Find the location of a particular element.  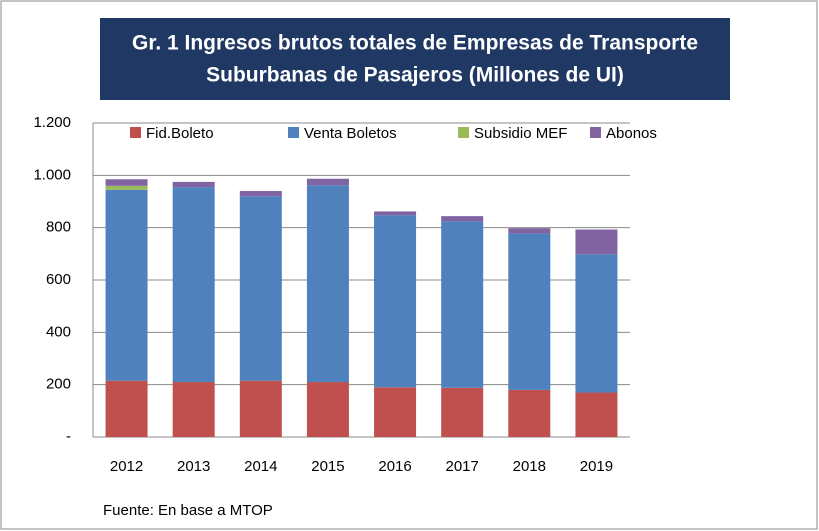

legend-label: Abonos is located at coordinates (631, 133).